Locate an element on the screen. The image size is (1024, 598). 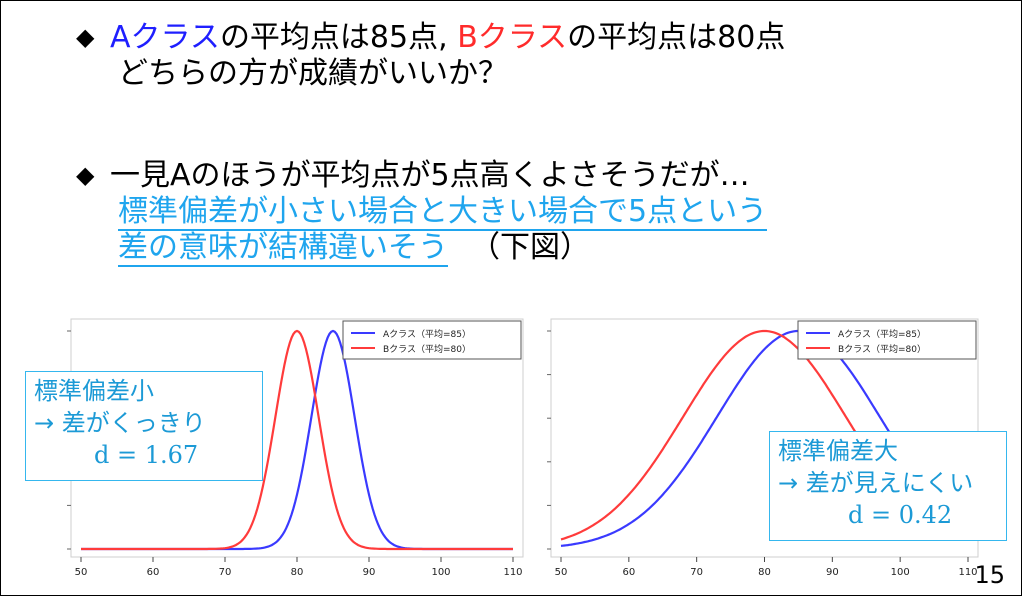
bullet-2-line3: 差の意味が結構違いそう （下図） is located at coordinates (421, 248).